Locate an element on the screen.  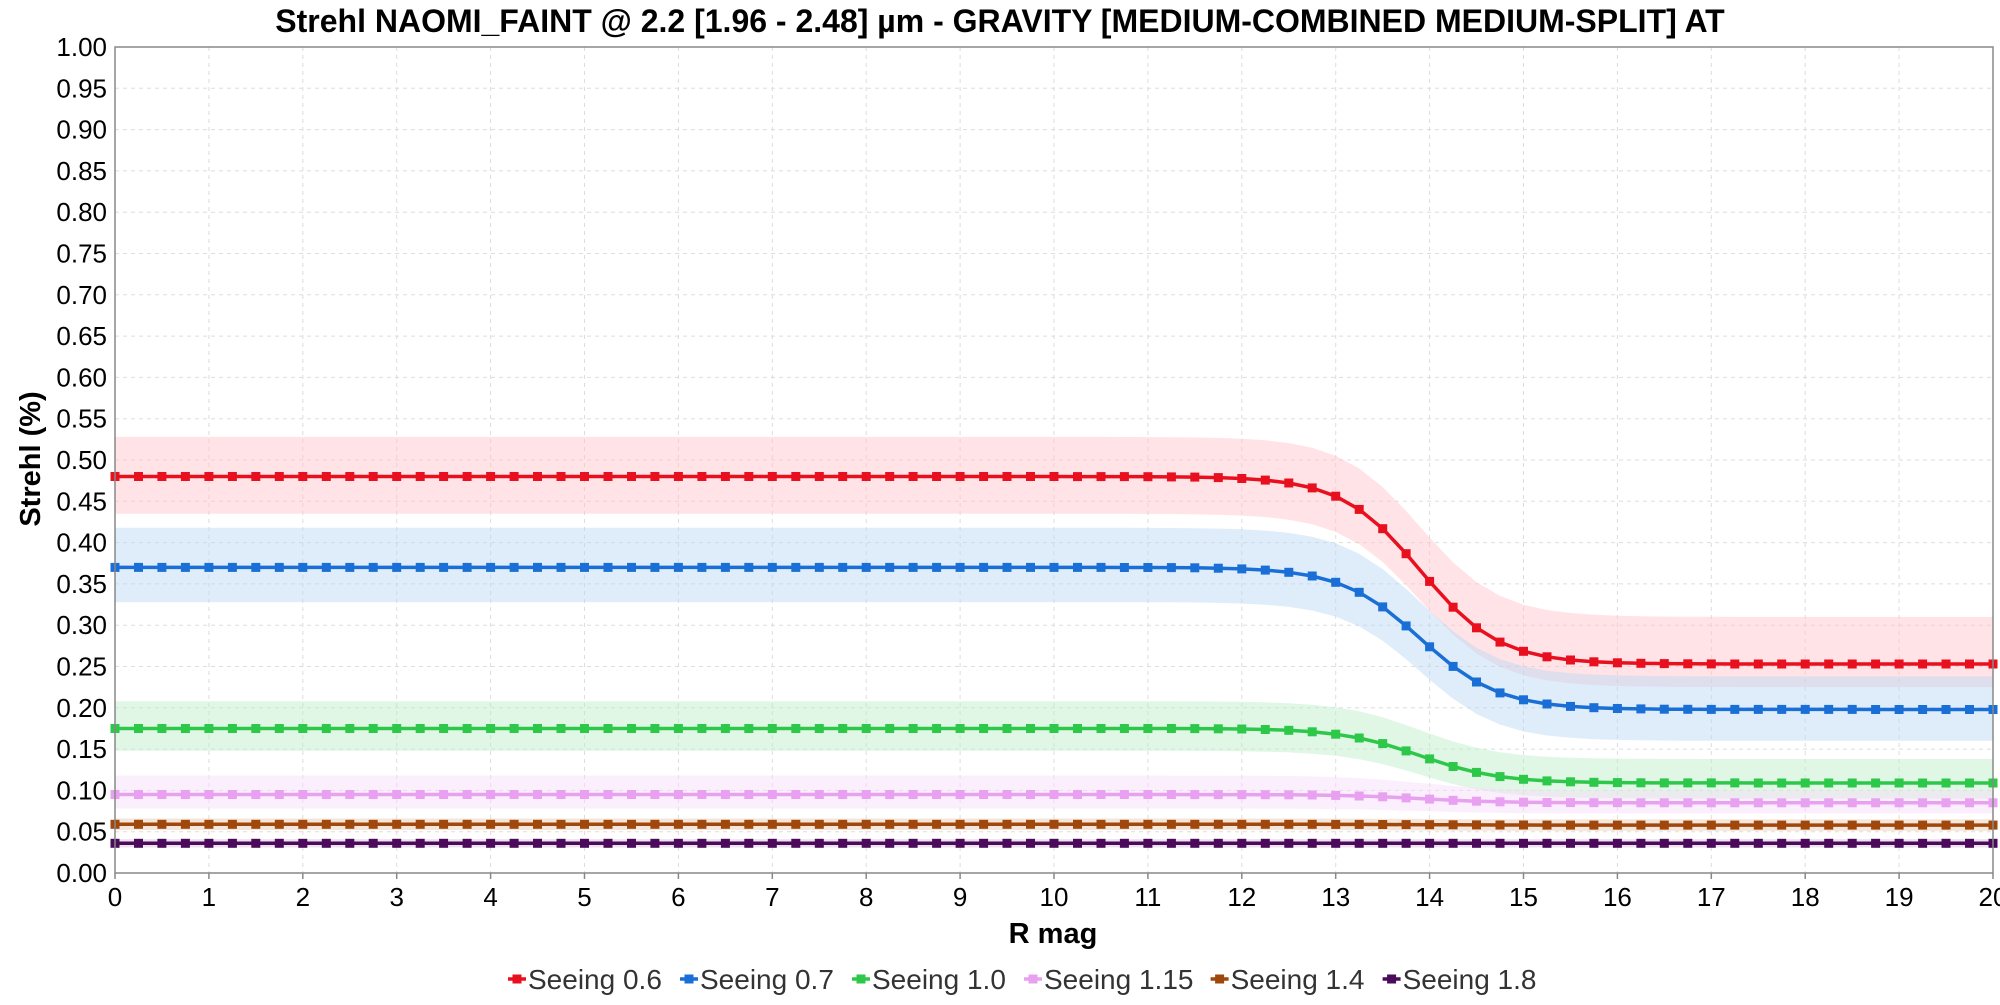
y-axis-label: Strehl (%) is located at coordinates (31, 458).